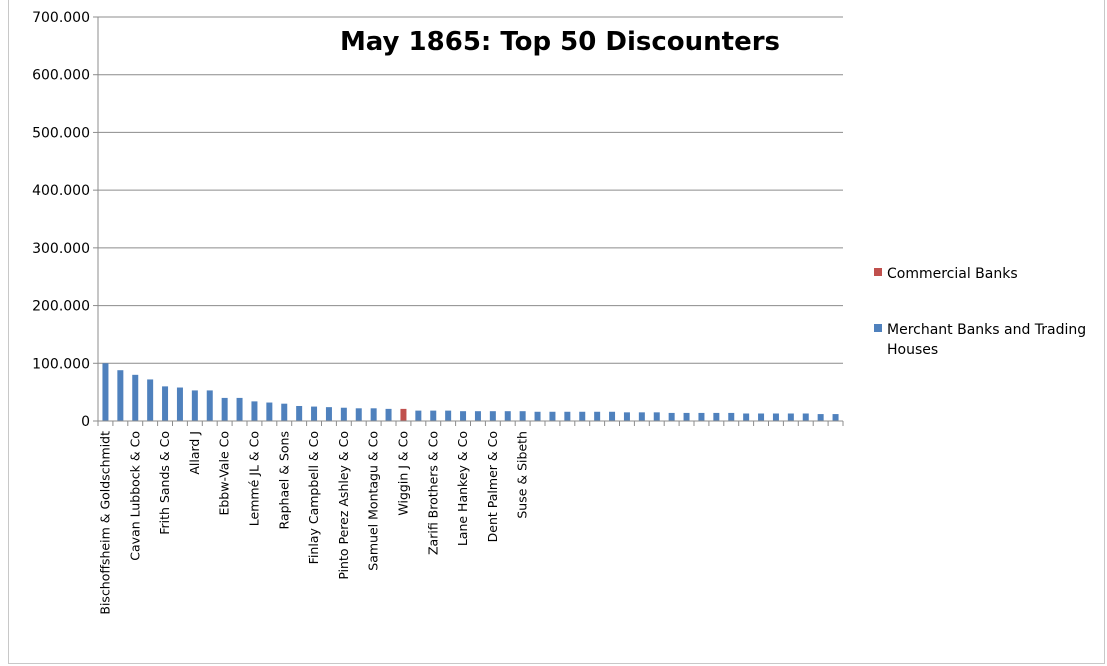  Describe the element at coordinates (470, 392) in the screenshot. I see `bars` at that location.